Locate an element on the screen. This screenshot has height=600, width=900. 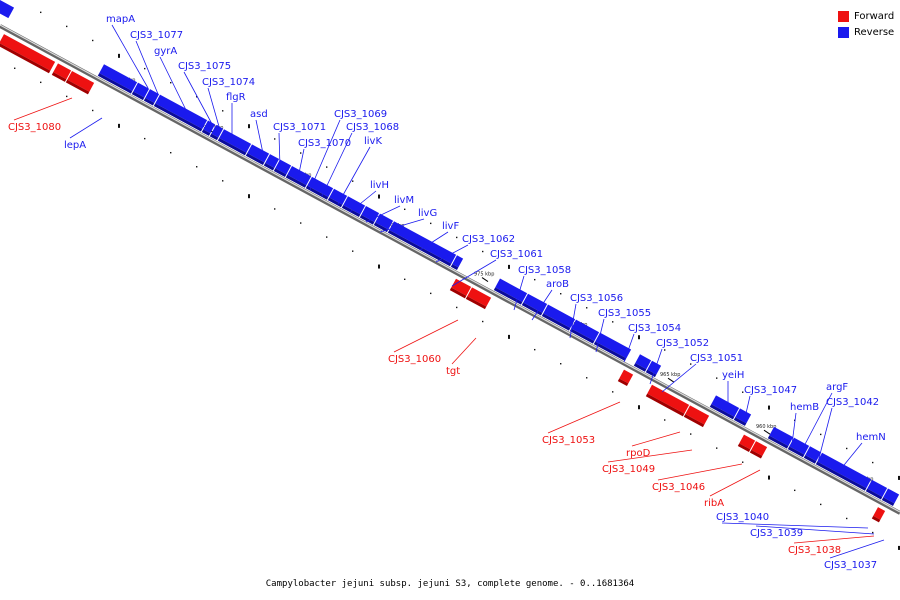
gene-label: CJS3_1051 is located at coordinates (716, 358).